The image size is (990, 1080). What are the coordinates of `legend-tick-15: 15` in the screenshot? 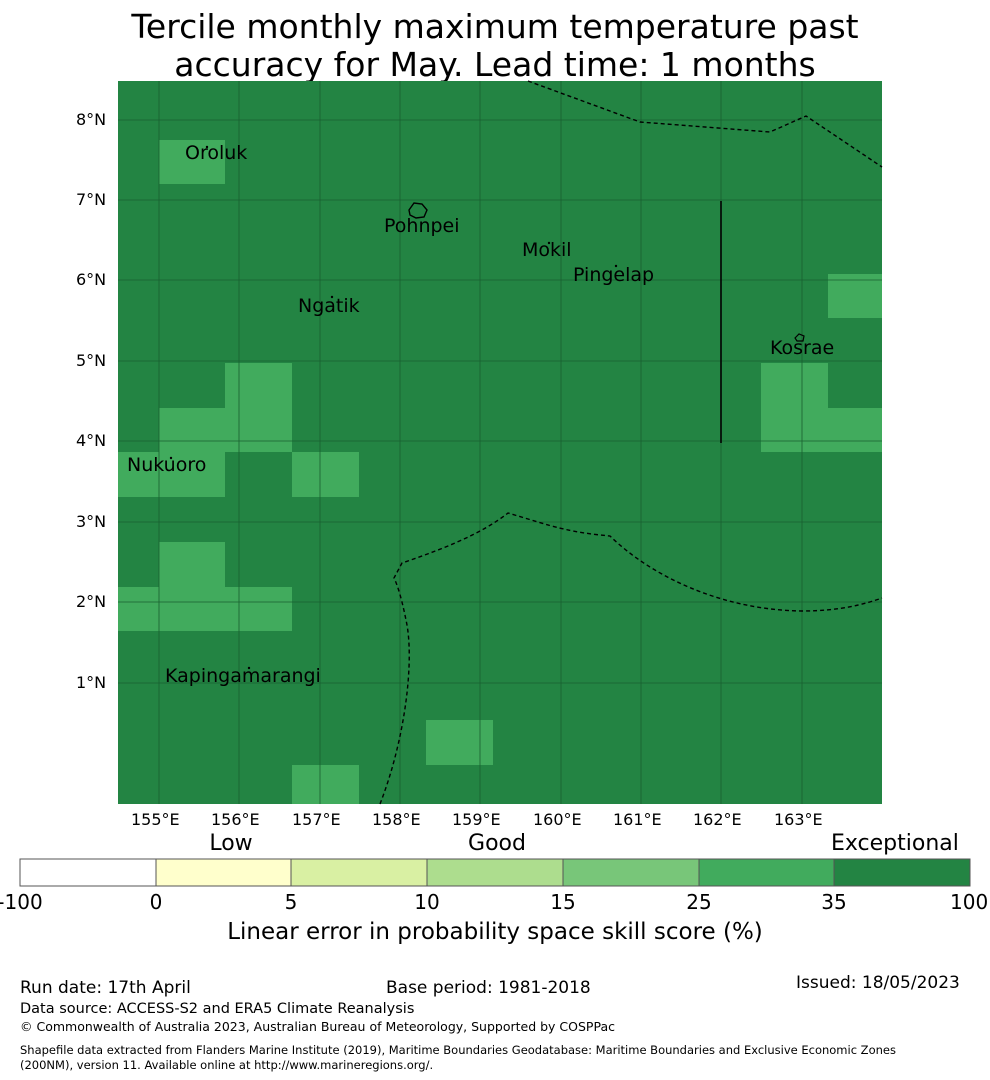 It's located at (563, 902).